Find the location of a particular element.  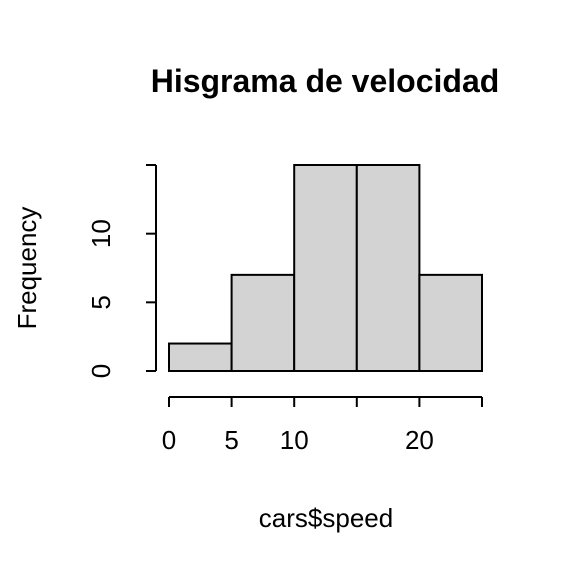

y-tick-label-2: 10 is located at coordinates (101, 233).